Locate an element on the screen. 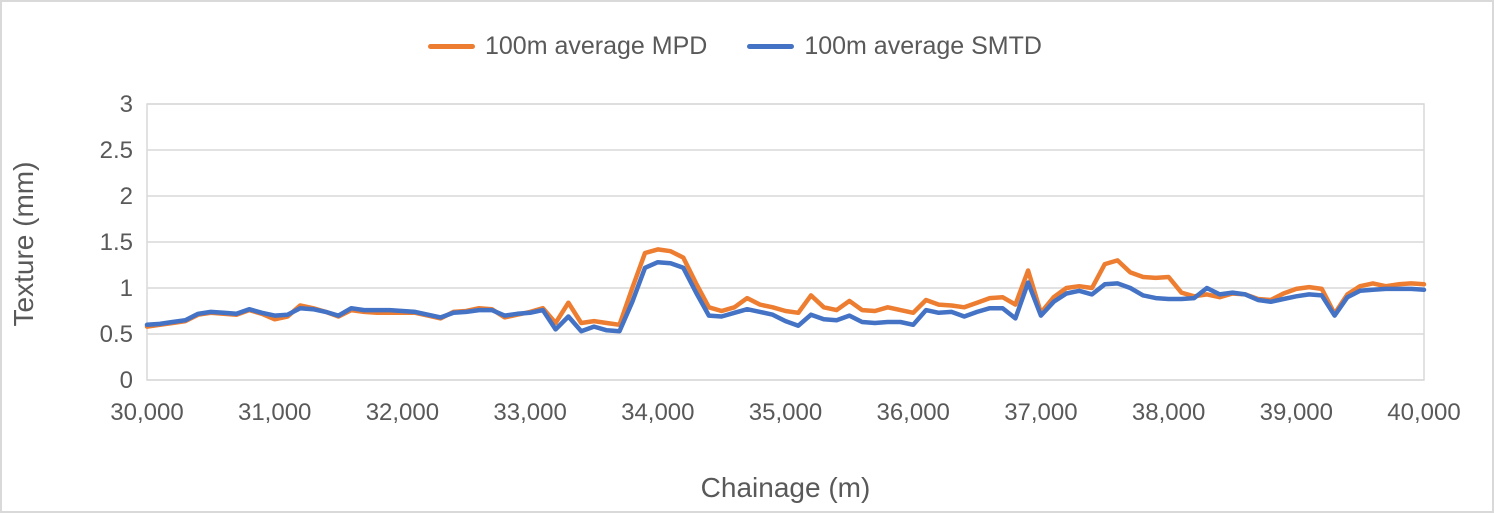 This screenshot has width=1494, height=513. x-tick-label: 40,000 is located at coordinates (1423, 412).